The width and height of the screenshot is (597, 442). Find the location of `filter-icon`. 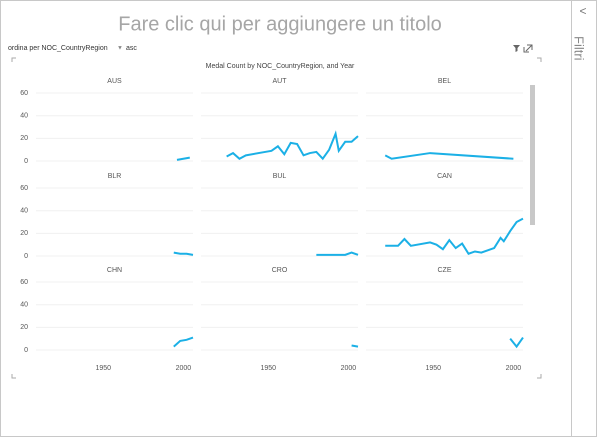

filter-icon is located at coordinates (516, 48).